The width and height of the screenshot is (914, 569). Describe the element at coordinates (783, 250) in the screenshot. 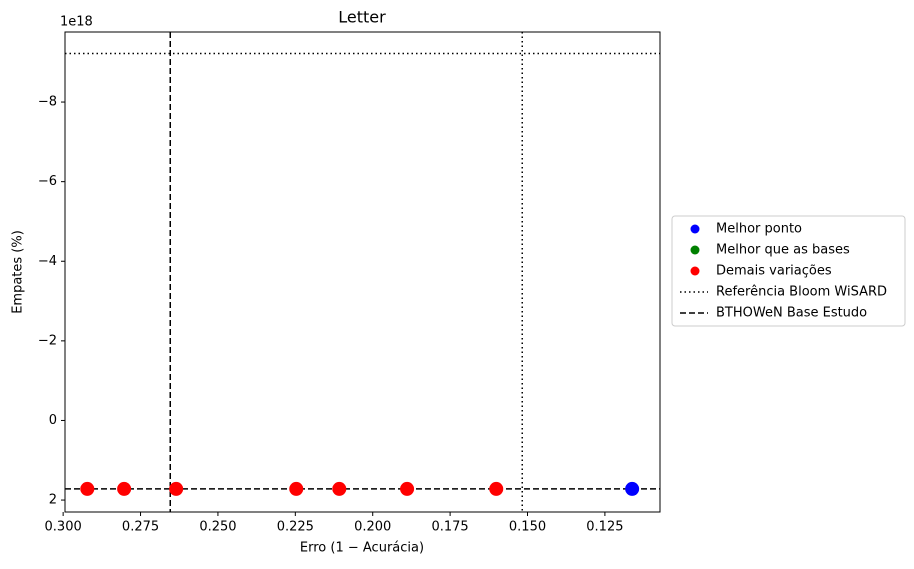

I see `legend-label: Melhor que as bases` at that location.